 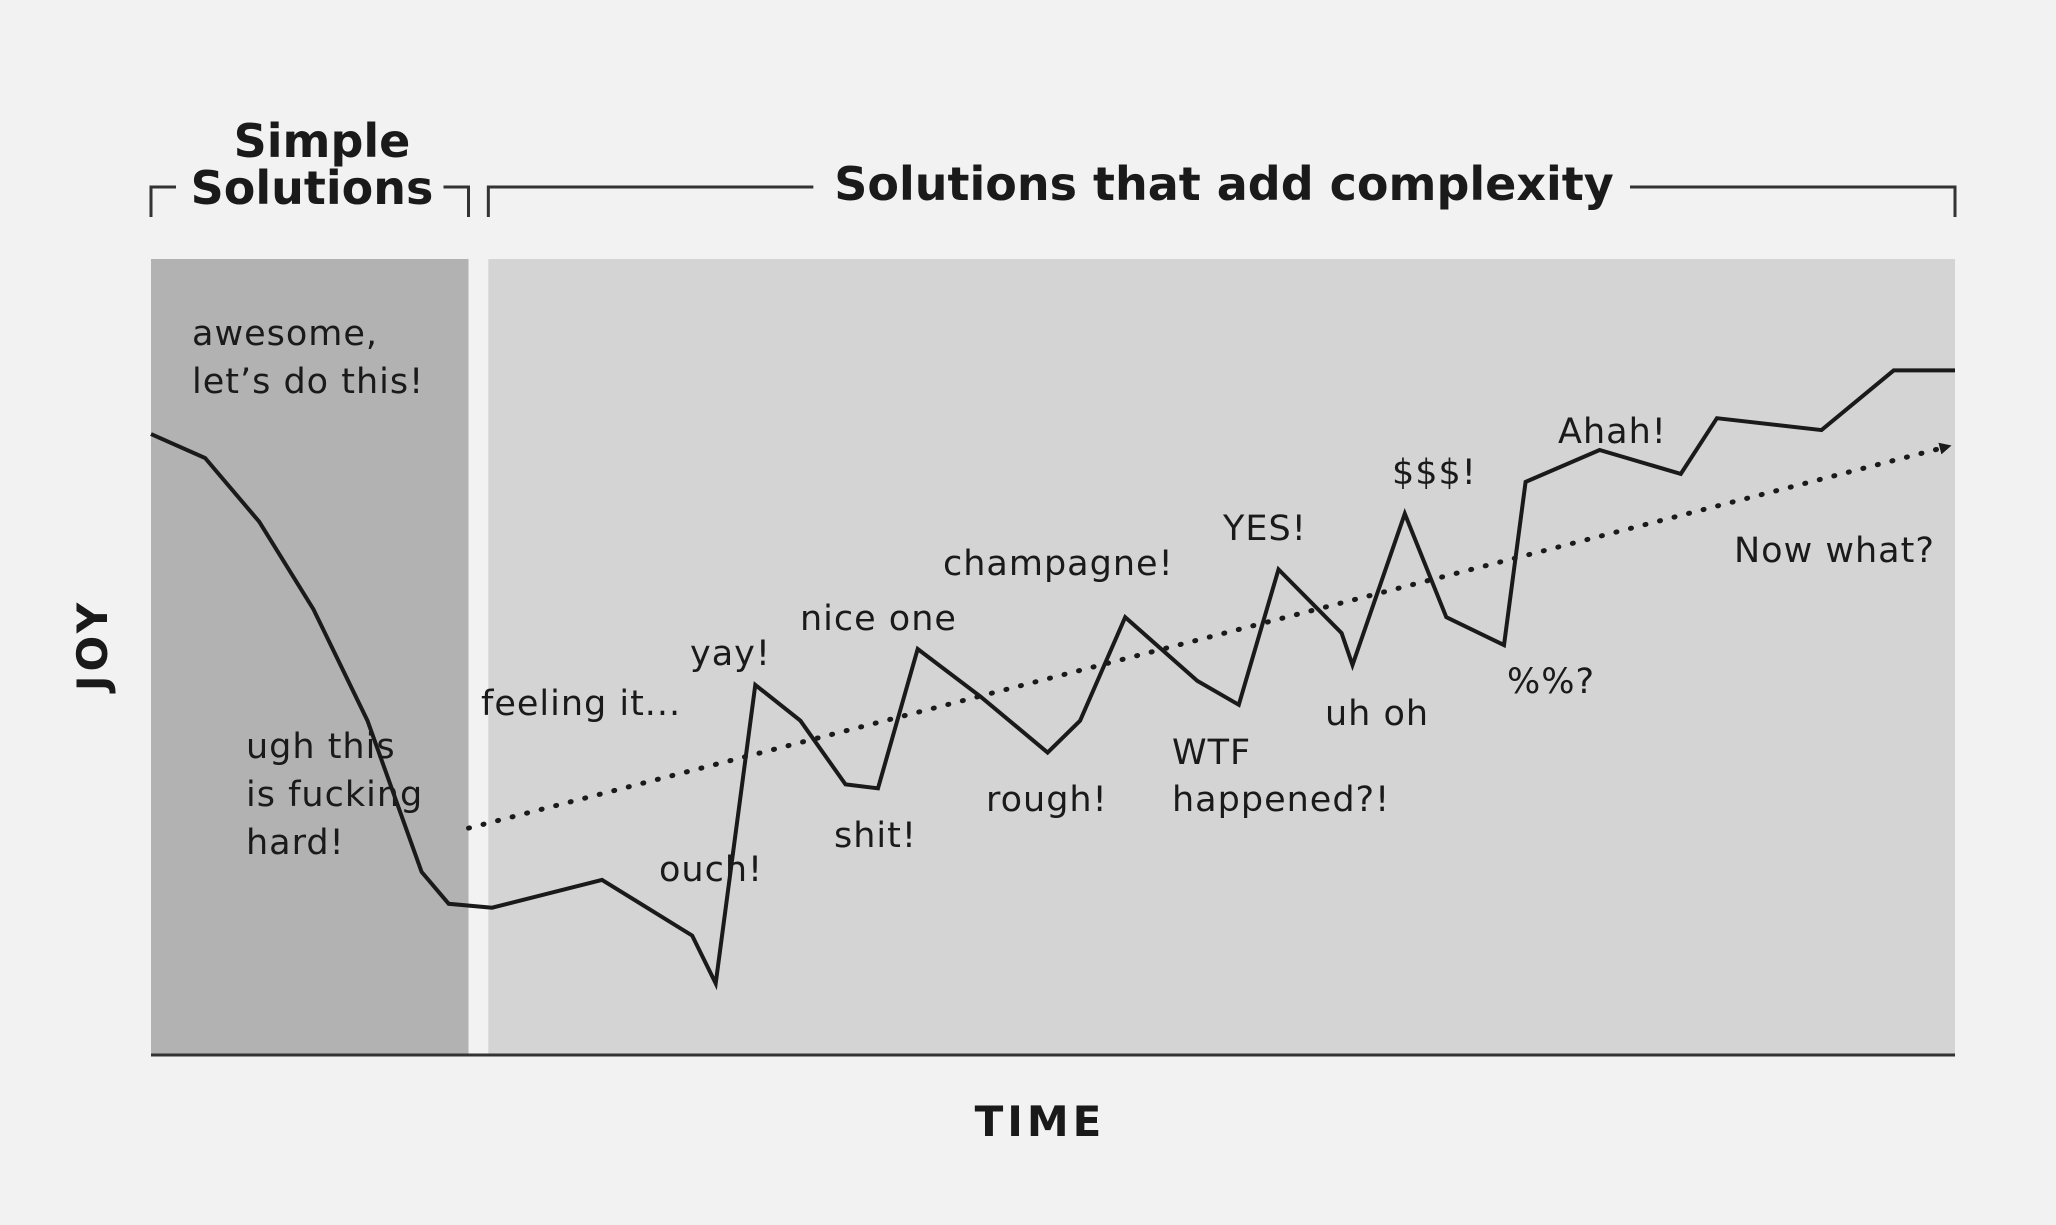 I want to click on annotation-yes: YES!, so click(x=1264, y=529).